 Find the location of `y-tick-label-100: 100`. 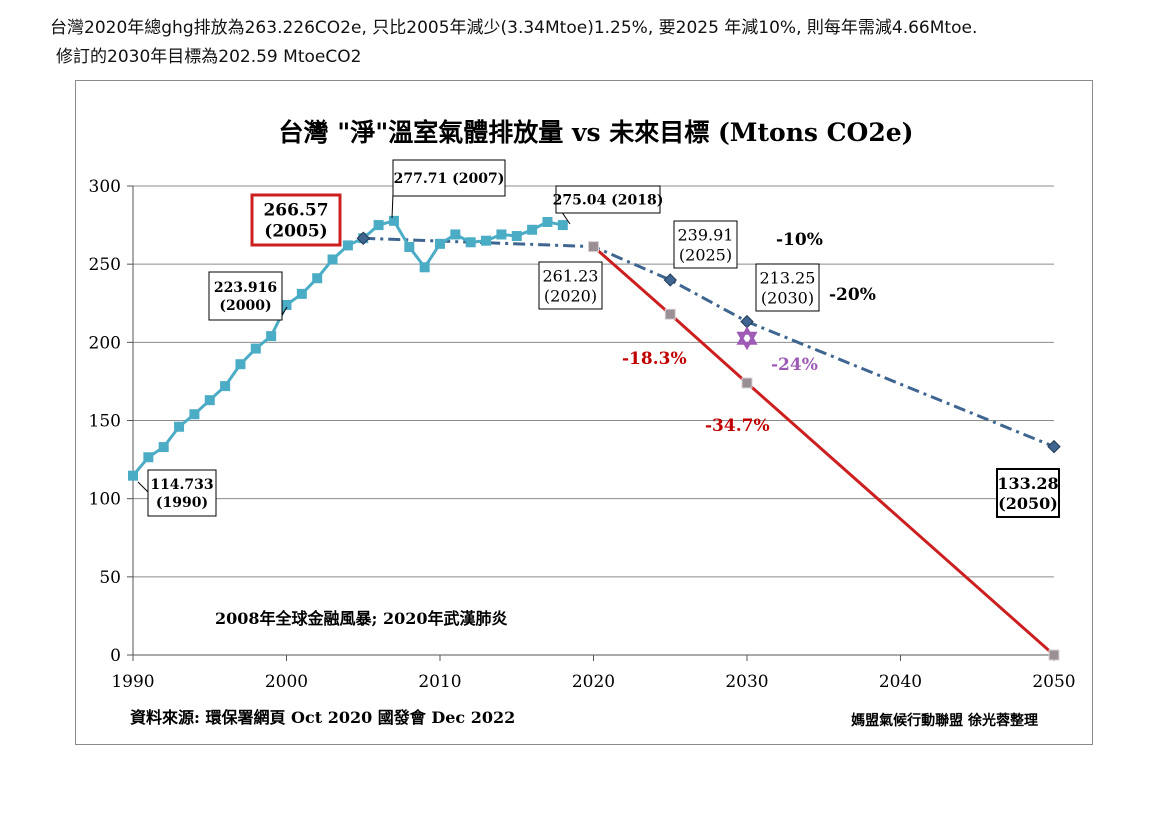

y-tick-label-100: 100 is located at coordinates (105, 500).